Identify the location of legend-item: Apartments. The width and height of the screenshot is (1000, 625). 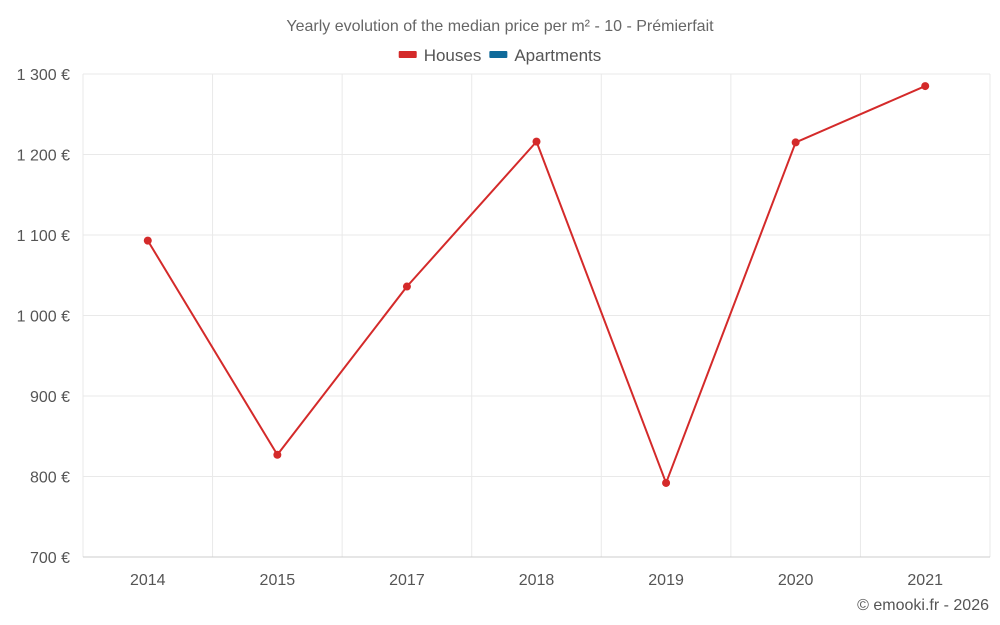
(545, 55).